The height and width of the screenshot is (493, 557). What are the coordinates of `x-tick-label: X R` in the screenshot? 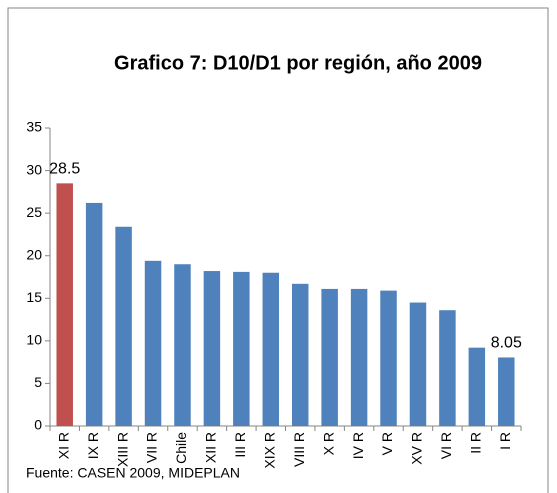 It's located at (328, 443).